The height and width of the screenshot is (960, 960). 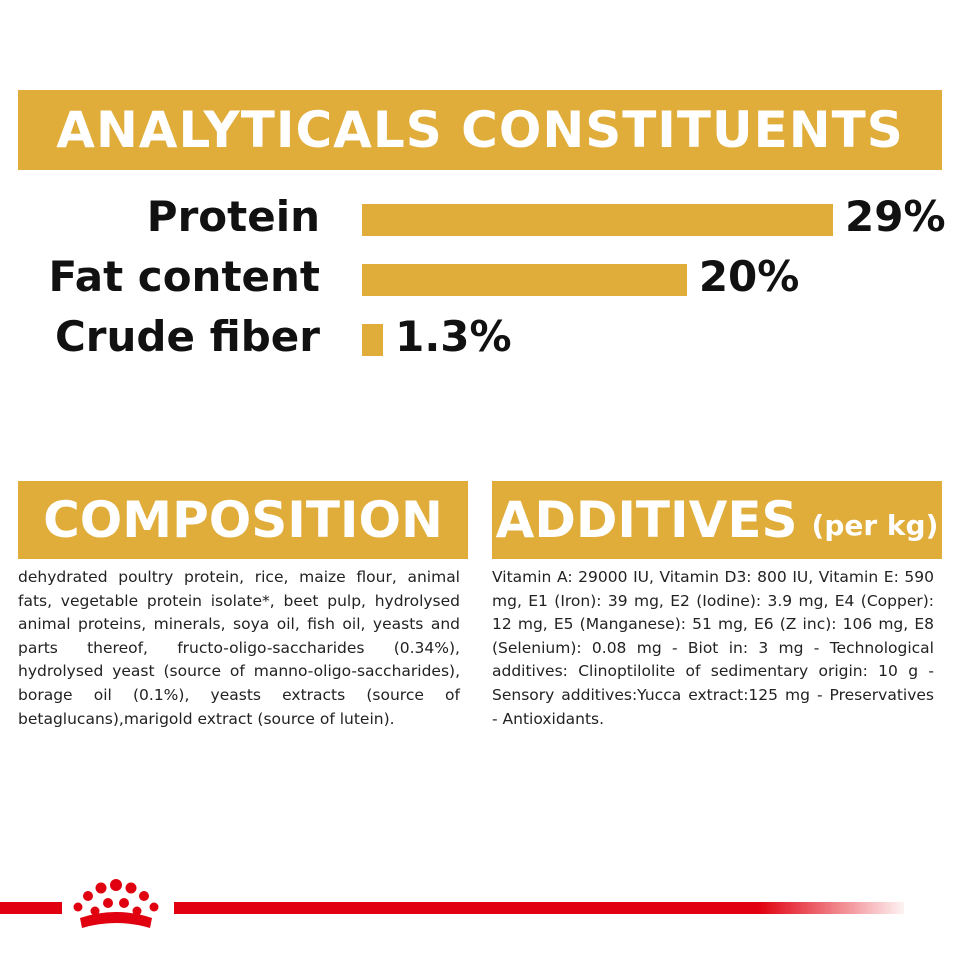 What do you see at coordinates (749, 276) in the screenshot?
I see `bar-value-label: 20%` at bounding box center [749, 276].